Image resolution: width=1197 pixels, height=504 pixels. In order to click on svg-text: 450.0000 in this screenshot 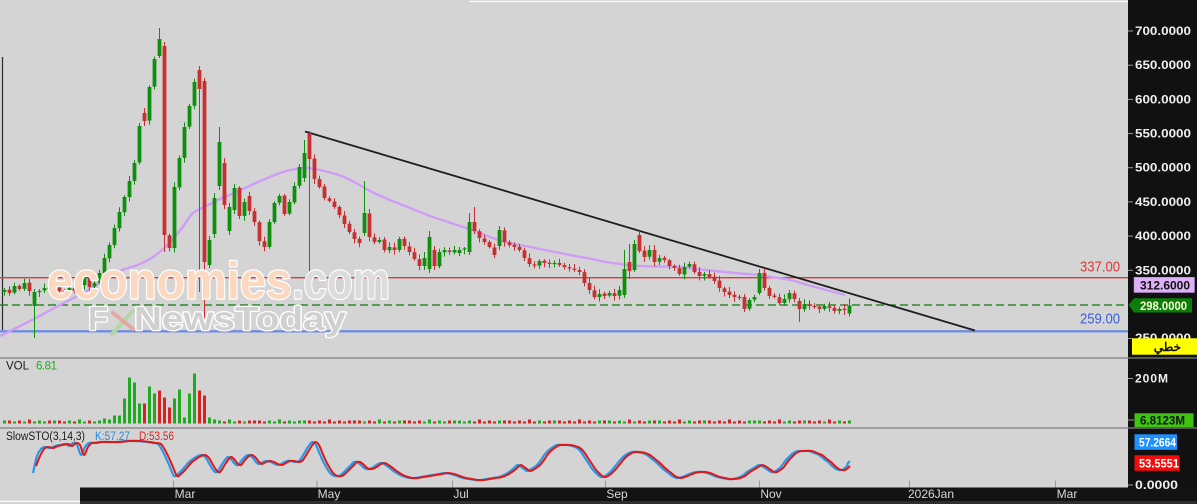, I will do `click(1163, 202)`.